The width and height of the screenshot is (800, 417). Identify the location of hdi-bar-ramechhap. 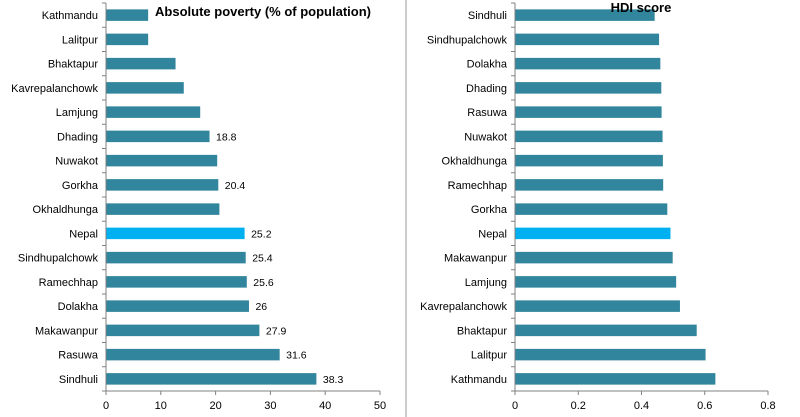
(589, 185).